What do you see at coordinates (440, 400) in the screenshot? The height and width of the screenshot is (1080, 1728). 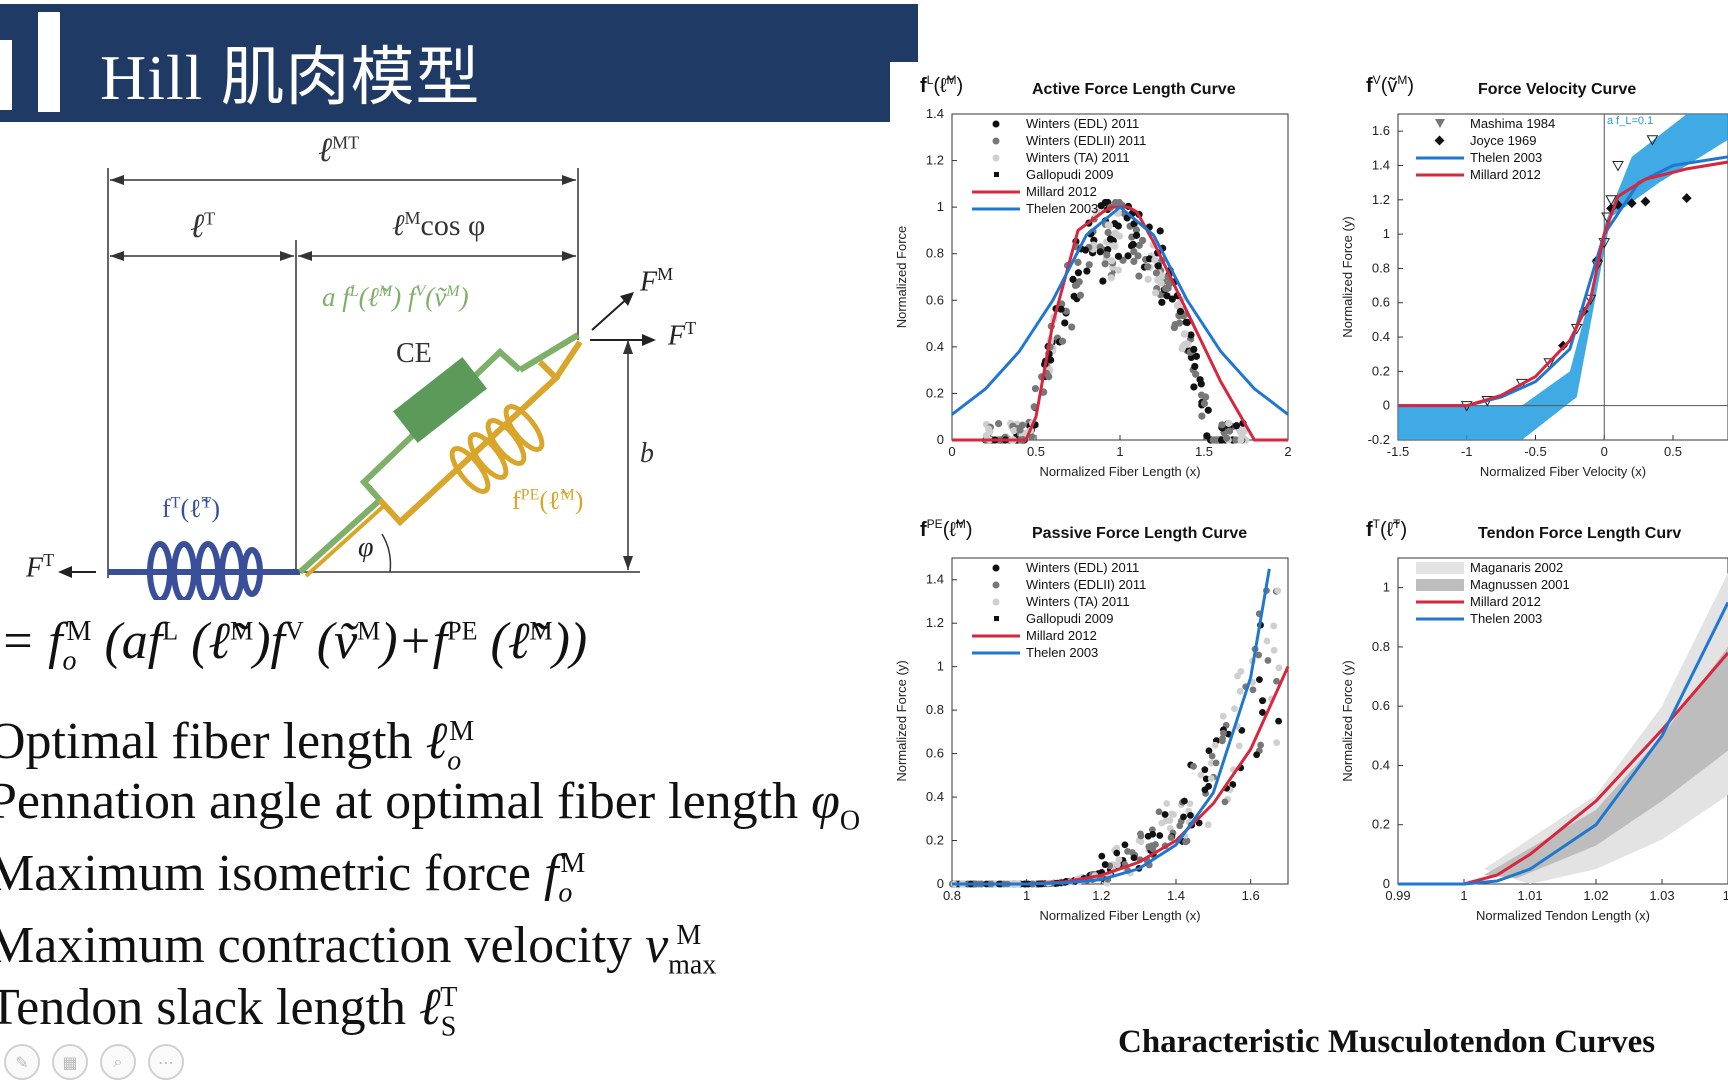 I see `contractile-element` at bounding box center [440, 400].